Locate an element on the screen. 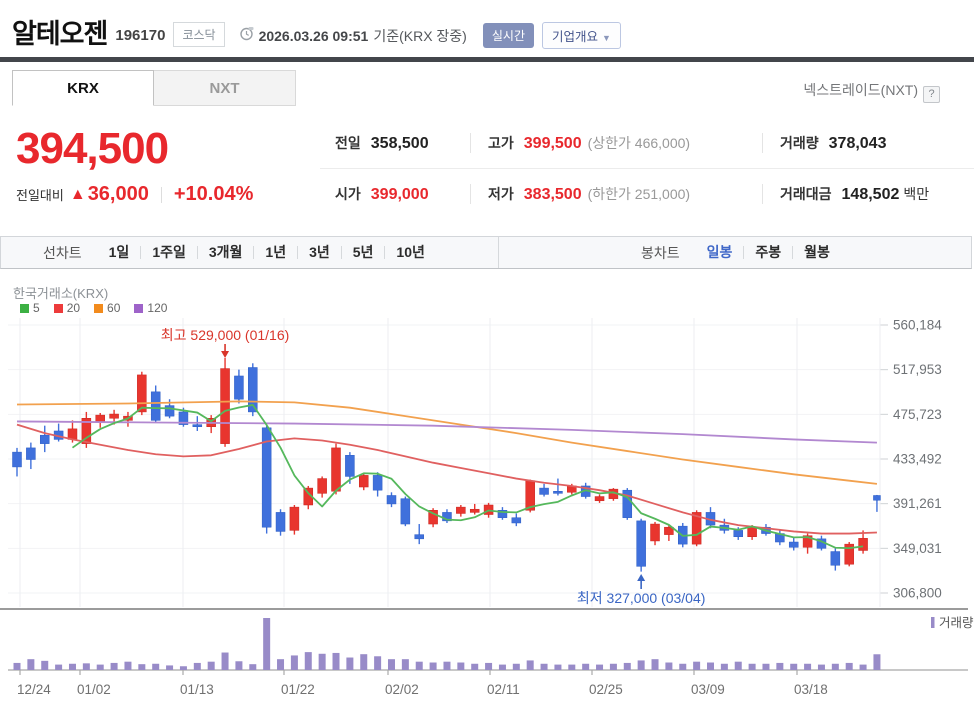 This screenshot has width=974, height=706. period-1week: 1주일 is located at coordinates (168, 252).